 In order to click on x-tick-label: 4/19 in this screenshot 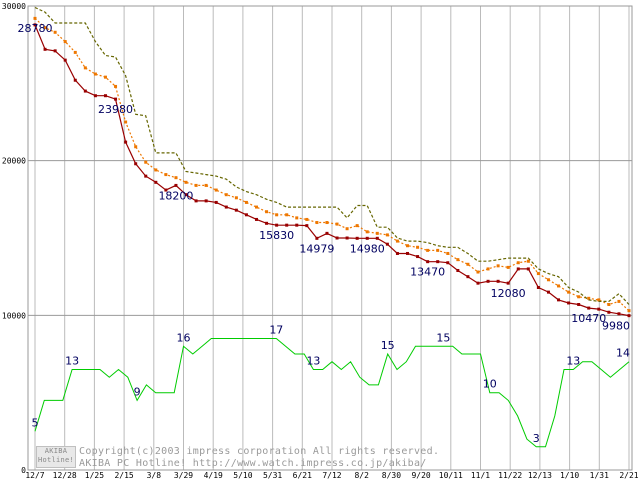, I will do `click(213, 475)`.